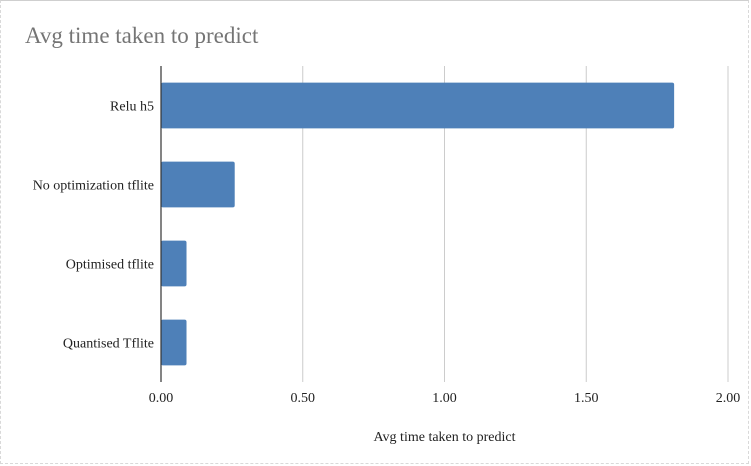 This screenshot has width=751, height=466. I want to click on chart-title: Avg time taken to predict, so click(142, 35).